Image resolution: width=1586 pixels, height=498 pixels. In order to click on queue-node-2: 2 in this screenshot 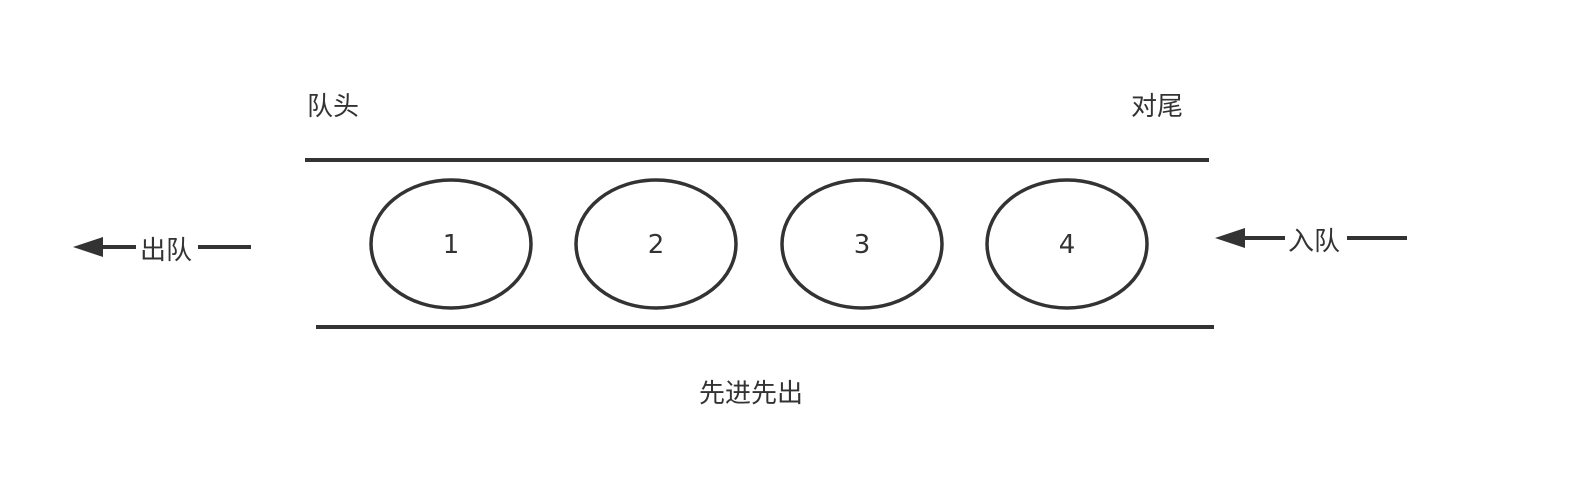, I will do `click(656, 244)`.